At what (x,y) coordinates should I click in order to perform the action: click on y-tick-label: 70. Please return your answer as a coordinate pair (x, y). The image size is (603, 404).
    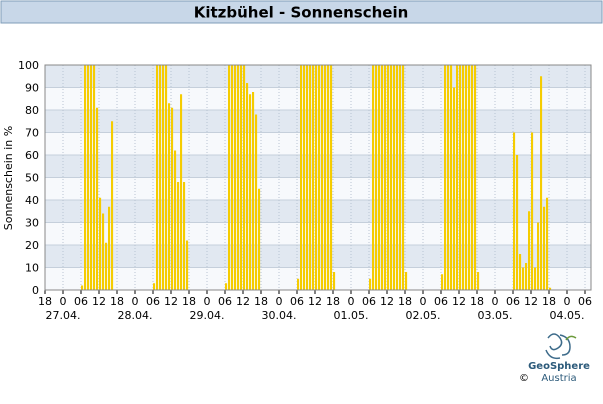
    Looking at the image, I should click on (32, 133).